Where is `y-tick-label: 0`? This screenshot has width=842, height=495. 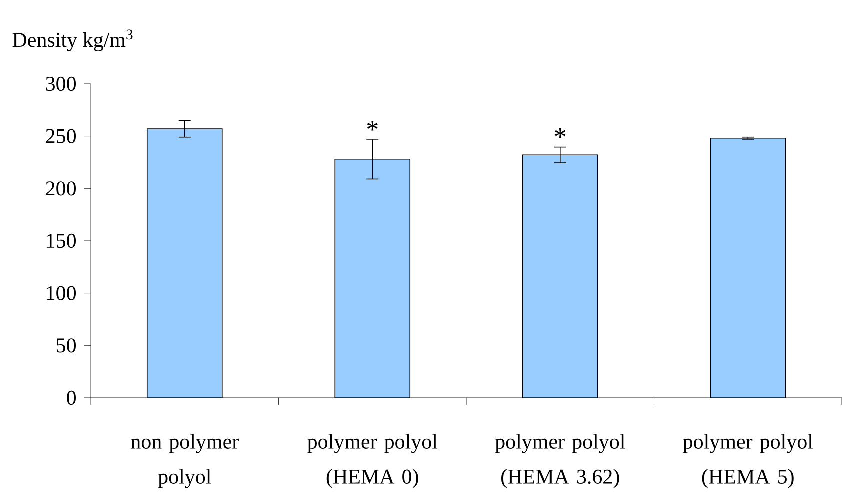
y-tick-label: 0 is located at coordinates (71, 398).